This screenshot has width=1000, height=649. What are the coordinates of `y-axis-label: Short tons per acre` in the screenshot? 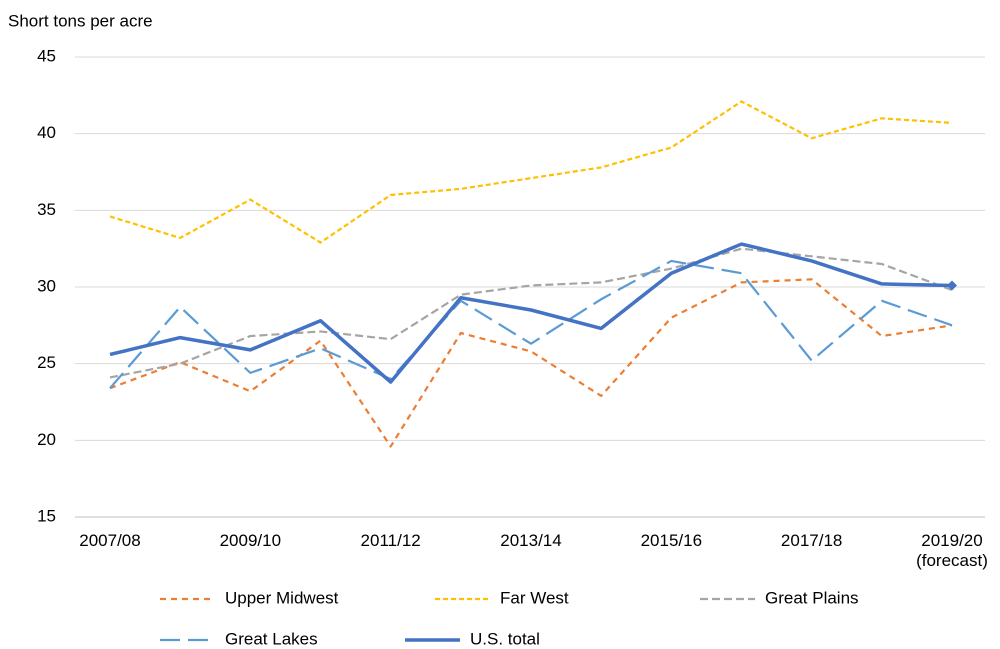 It's located at (80, 20).